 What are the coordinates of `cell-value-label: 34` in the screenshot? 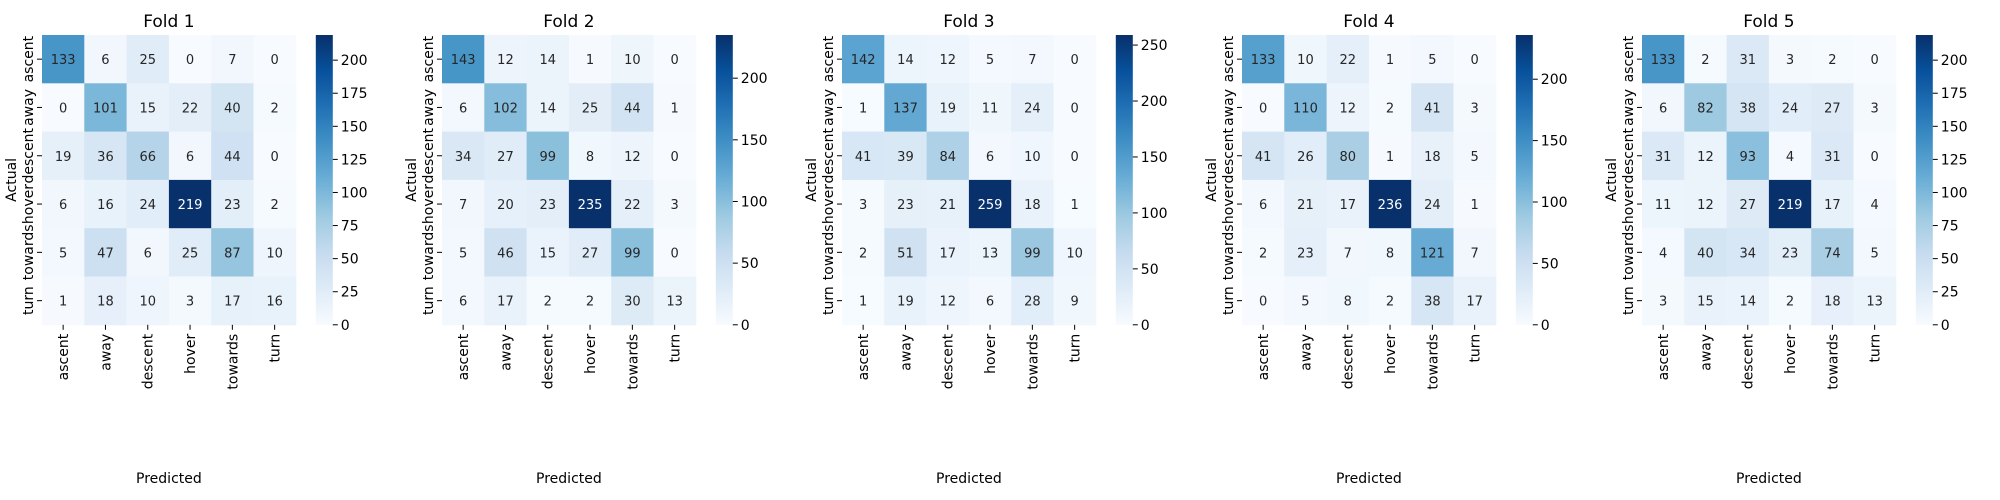 It's located at (463, 157).